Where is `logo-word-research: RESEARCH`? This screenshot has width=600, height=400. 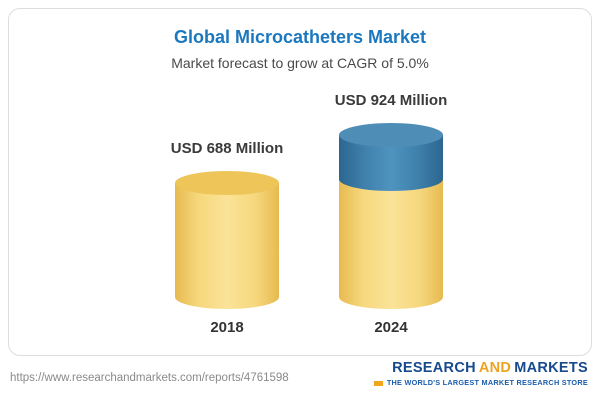 logo-word-research: RESEARCH is located at coordinates (434, 368).